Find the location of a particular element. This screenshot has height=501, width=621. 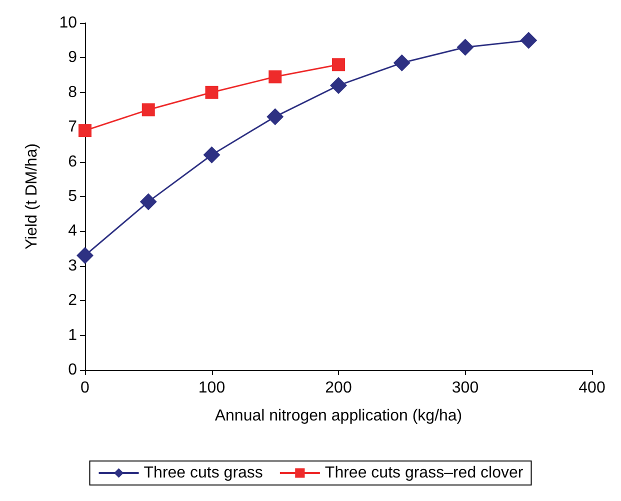

y-tick-label: 9 is located at coordinates (73, 57).